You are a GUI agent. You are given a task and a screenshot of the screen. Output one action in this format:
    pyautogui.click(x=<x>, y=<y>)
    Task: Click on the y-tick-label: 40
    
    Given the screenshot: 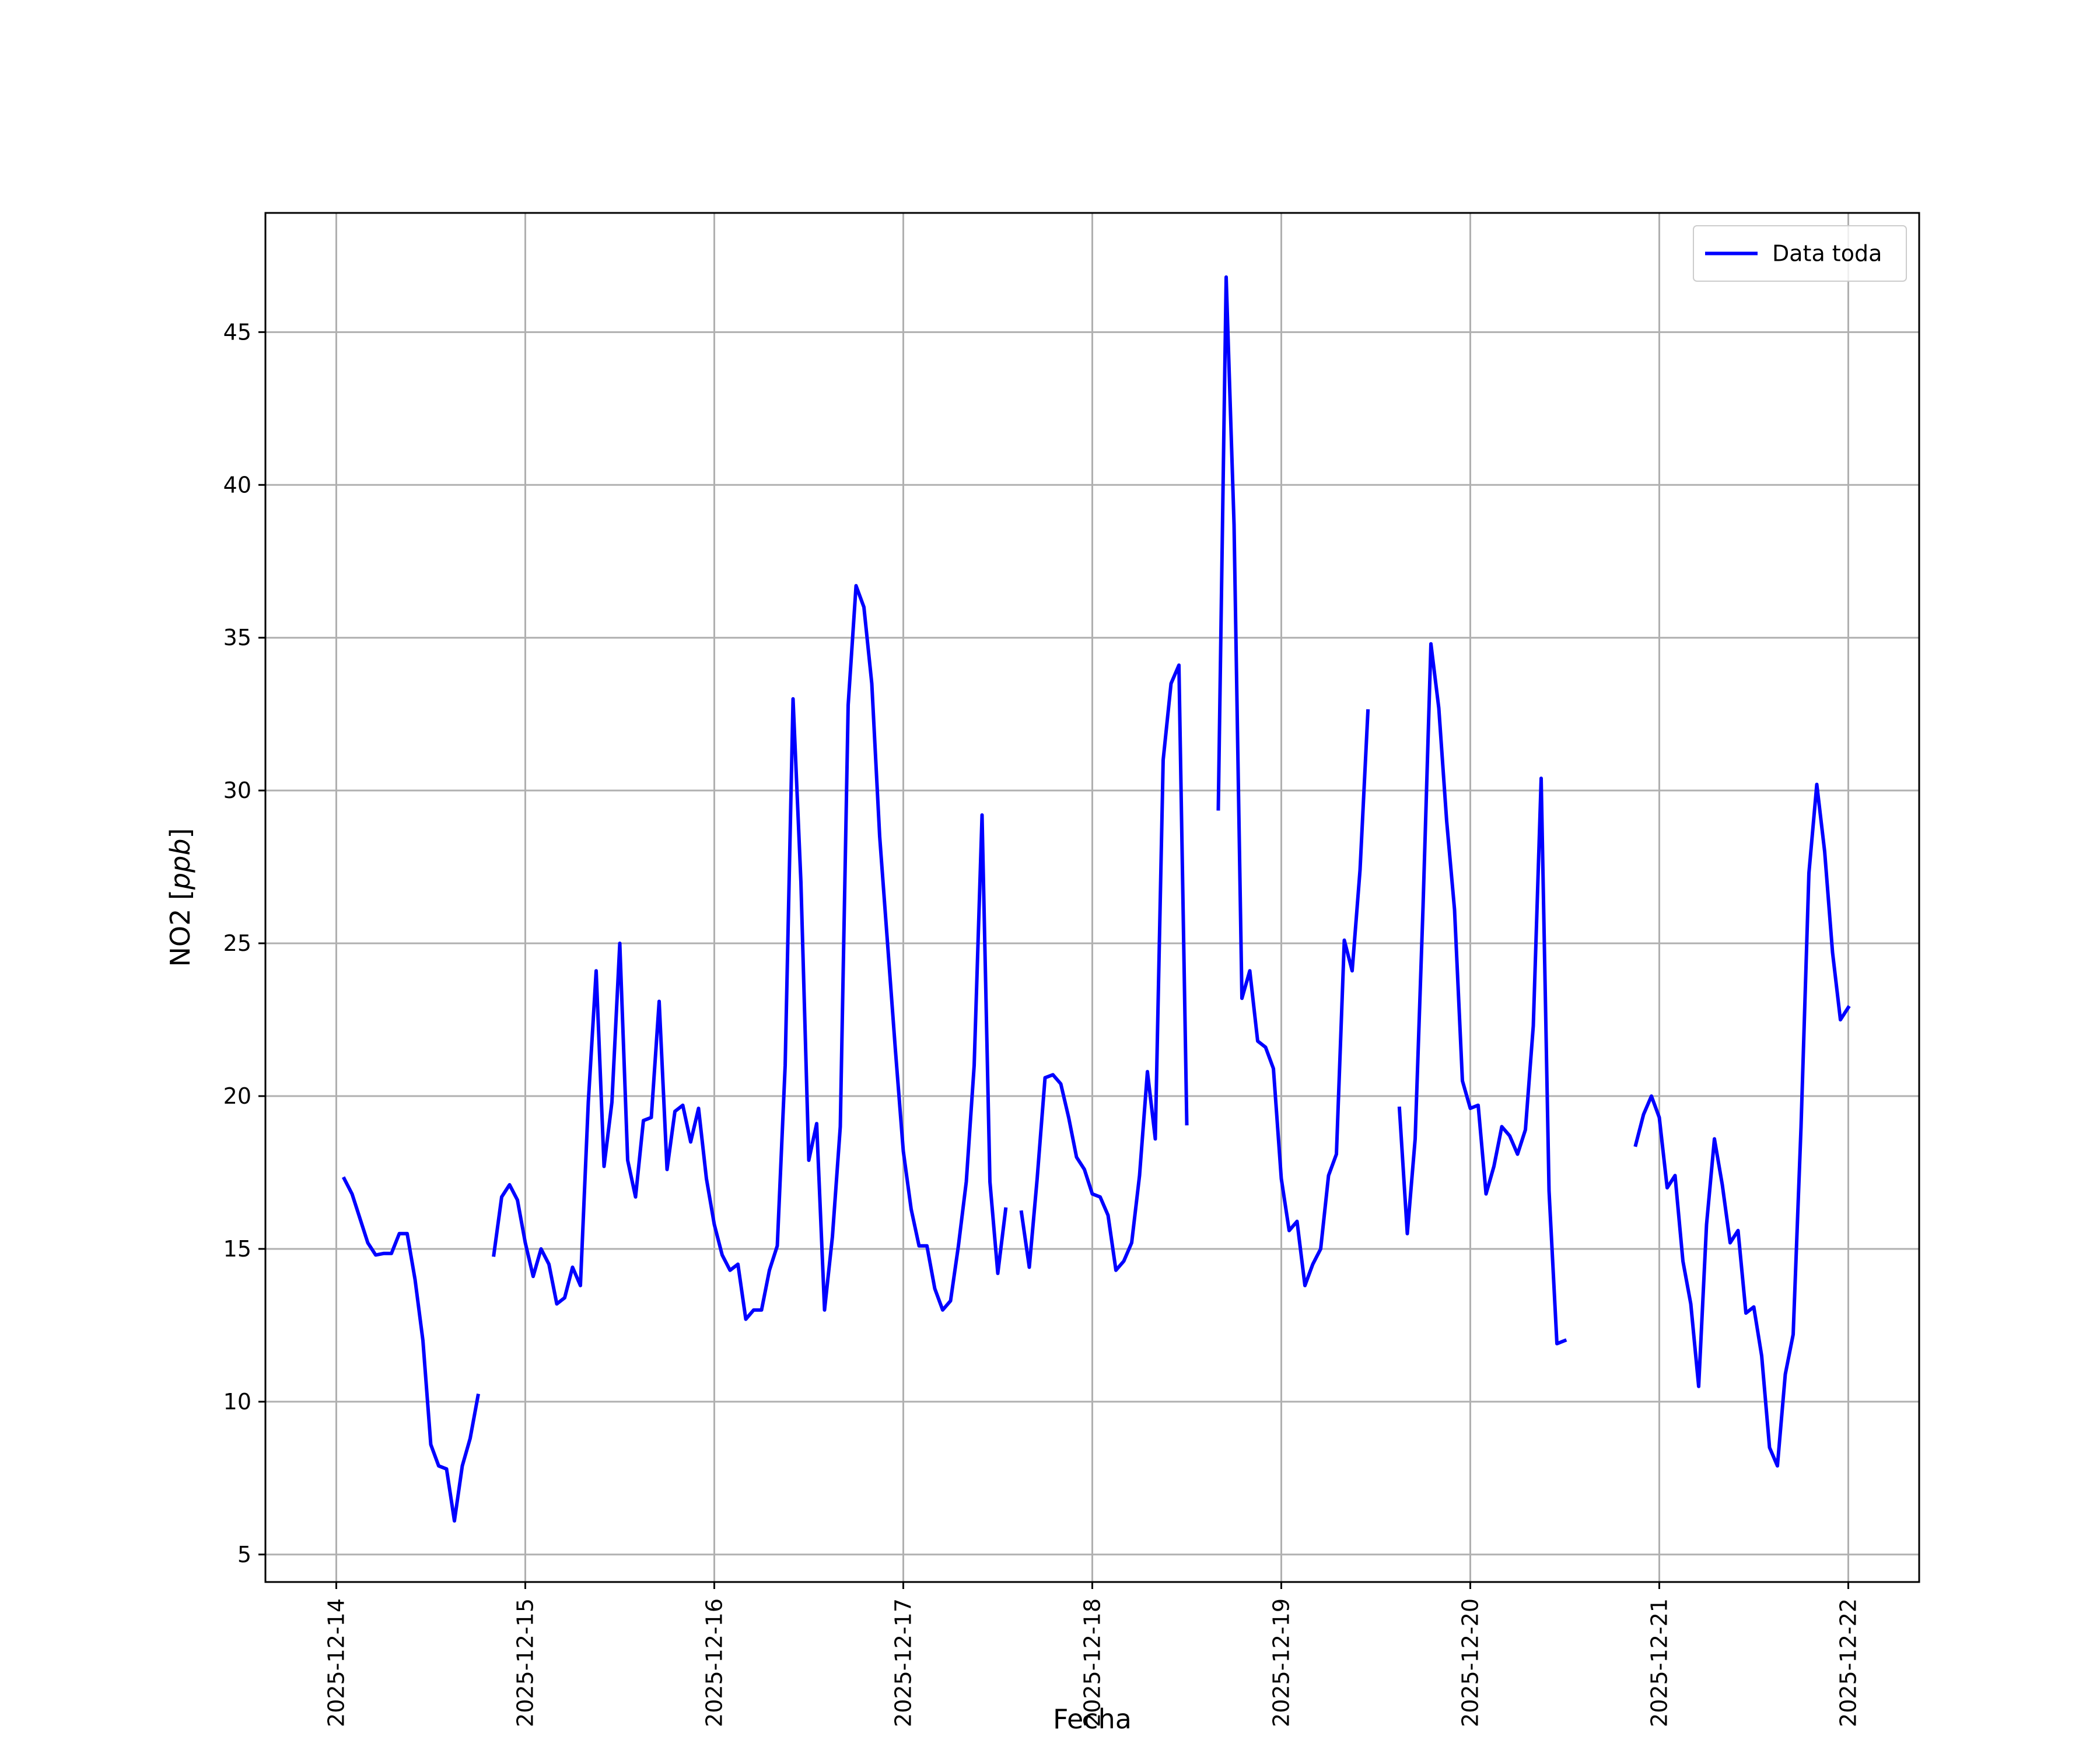 What is the action you would take?
    pyautogui.click(x=237, y=485)
    